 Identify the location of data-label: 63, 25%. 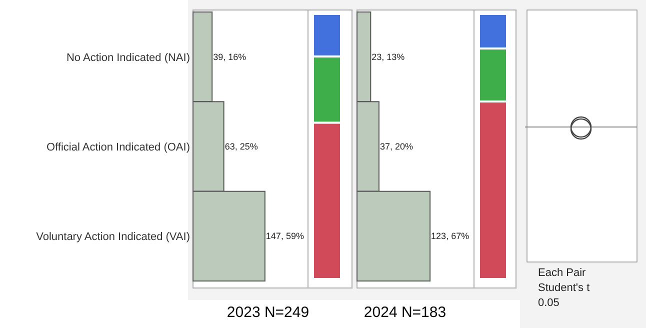
(241, 147).